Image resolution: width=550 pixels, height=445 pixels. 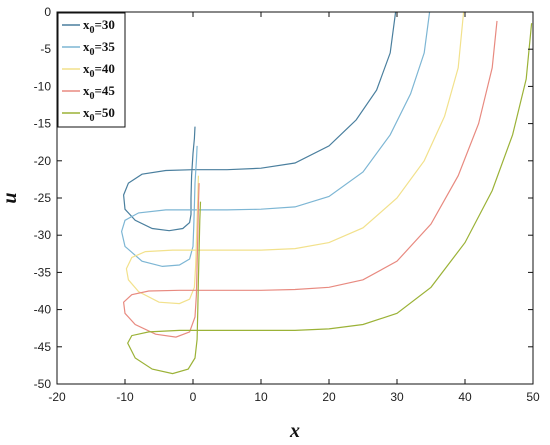 I want to click on x-tick-label: 20, so click(x=329, y=397).